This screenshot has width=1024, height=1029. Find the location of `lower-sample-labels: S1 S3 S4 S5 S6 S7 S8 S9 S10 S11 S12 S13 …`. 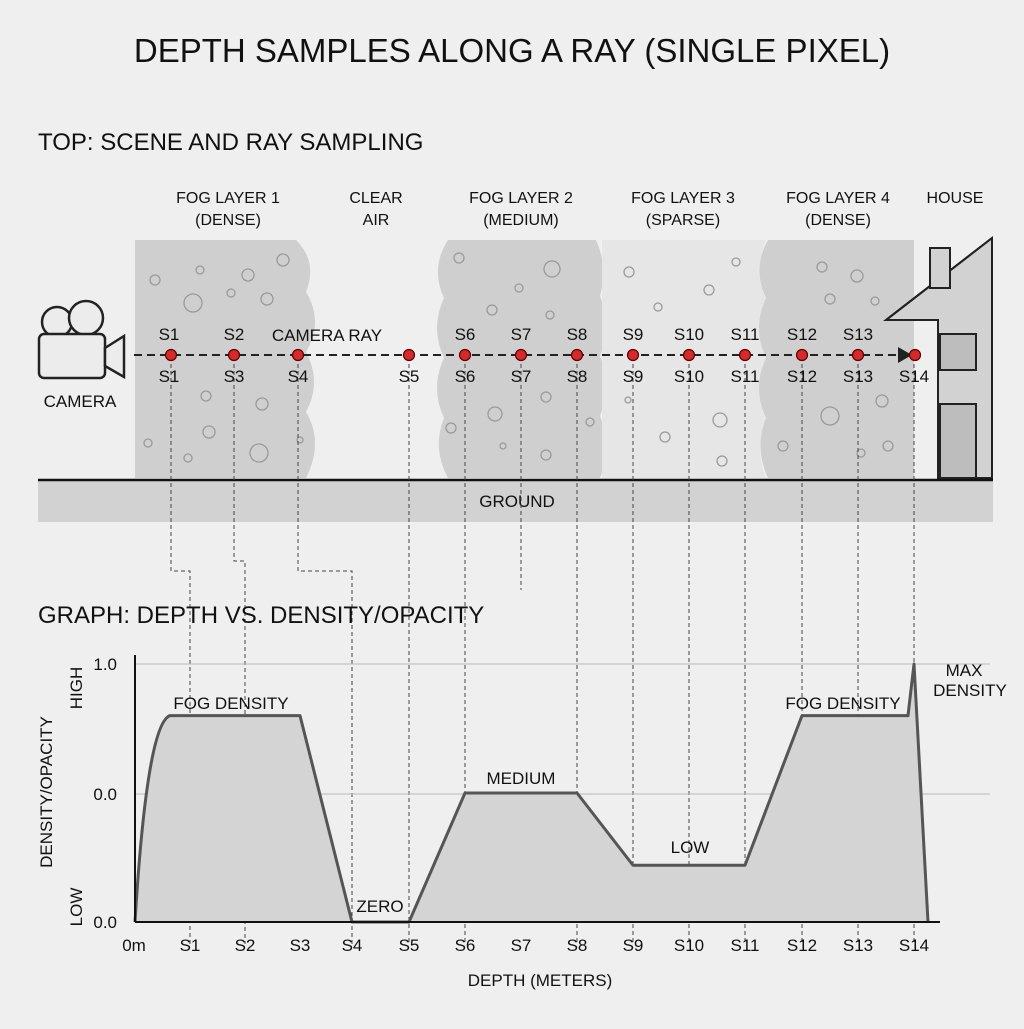

lower-sample-labels: S1 S3 S4 S5 S6 S7 S8 S9 S10 S11 S12 S13 … is located at coordinates (544, 376).